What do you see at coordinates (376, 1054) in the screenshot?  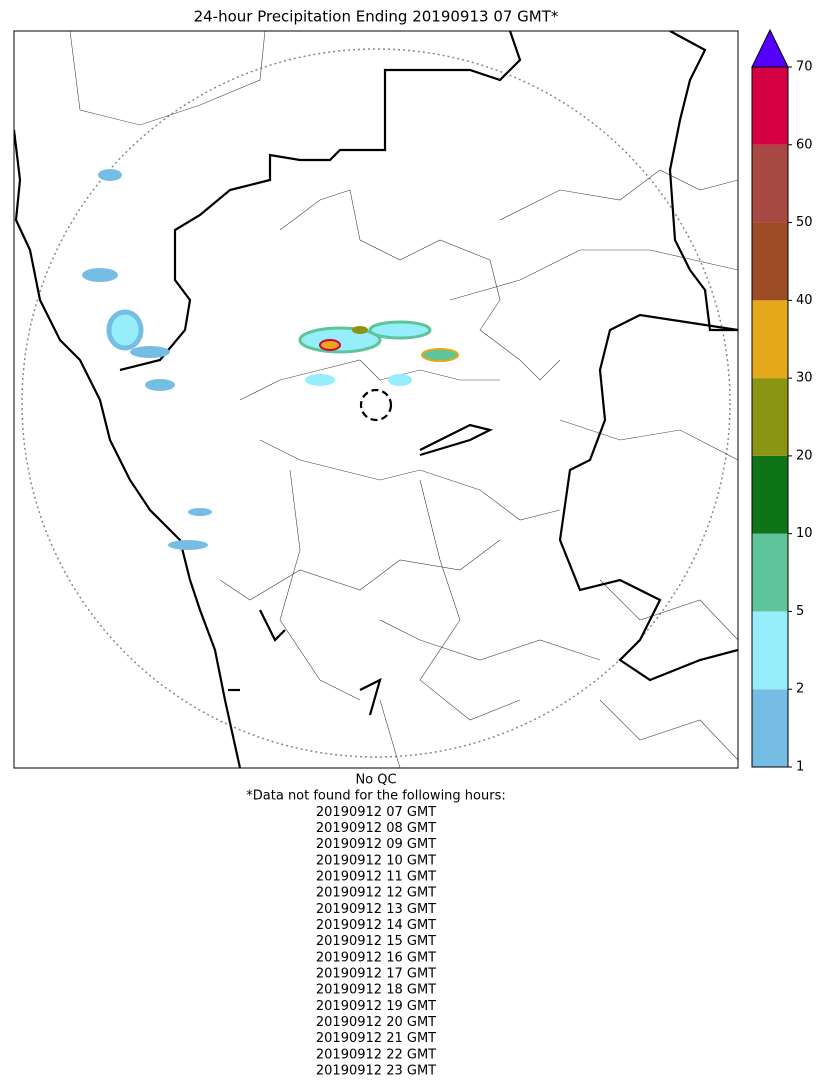 I see `footnote-line: 20190912 22 GMT` at bounding box center [376, 1054].